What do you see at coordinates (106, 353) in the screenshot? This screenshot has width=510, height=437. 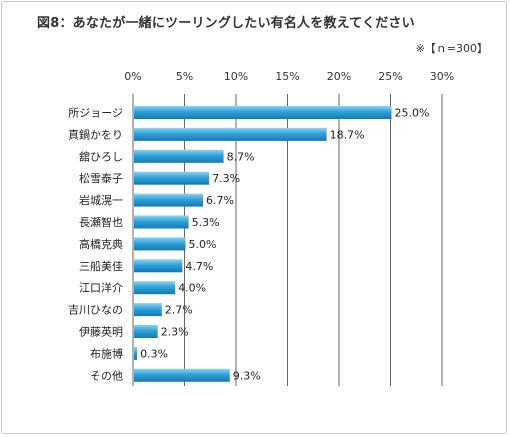 I see `category-label: 布施博` at bounding box center [106, 353].